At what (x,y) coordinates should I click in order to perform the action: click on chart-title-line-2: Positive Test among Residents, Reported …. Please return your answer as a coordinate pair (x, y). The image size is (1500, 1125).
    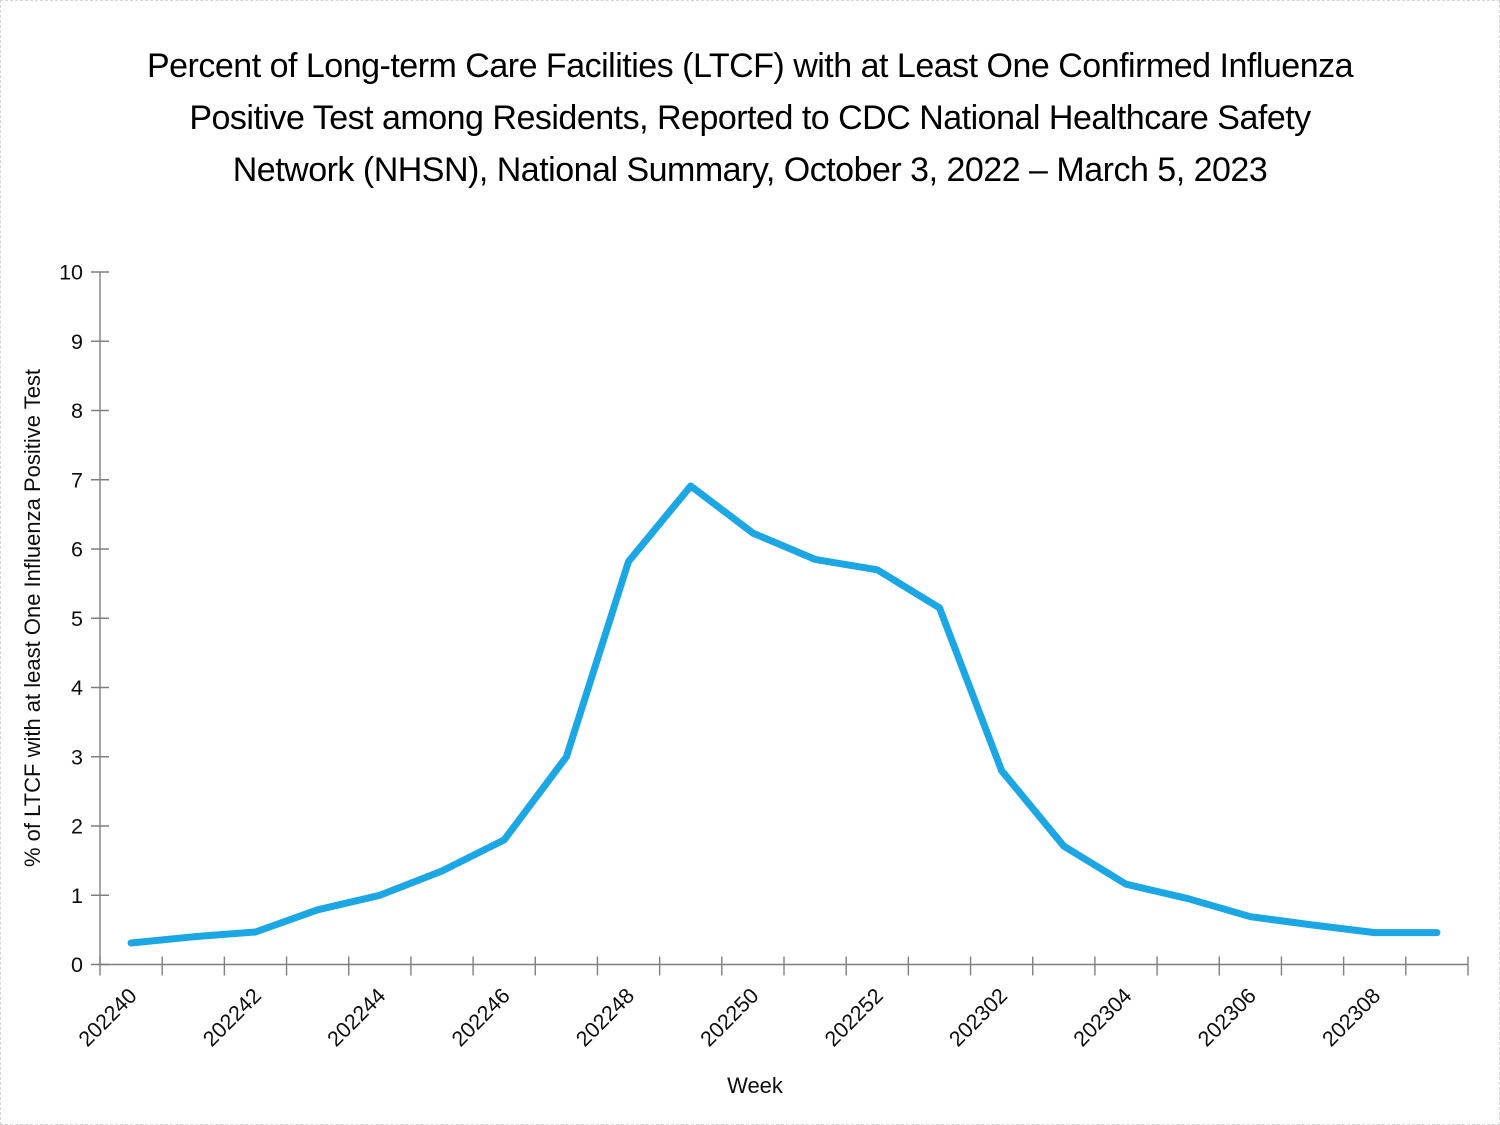
    Looking at the image, I should click on (750, 118).